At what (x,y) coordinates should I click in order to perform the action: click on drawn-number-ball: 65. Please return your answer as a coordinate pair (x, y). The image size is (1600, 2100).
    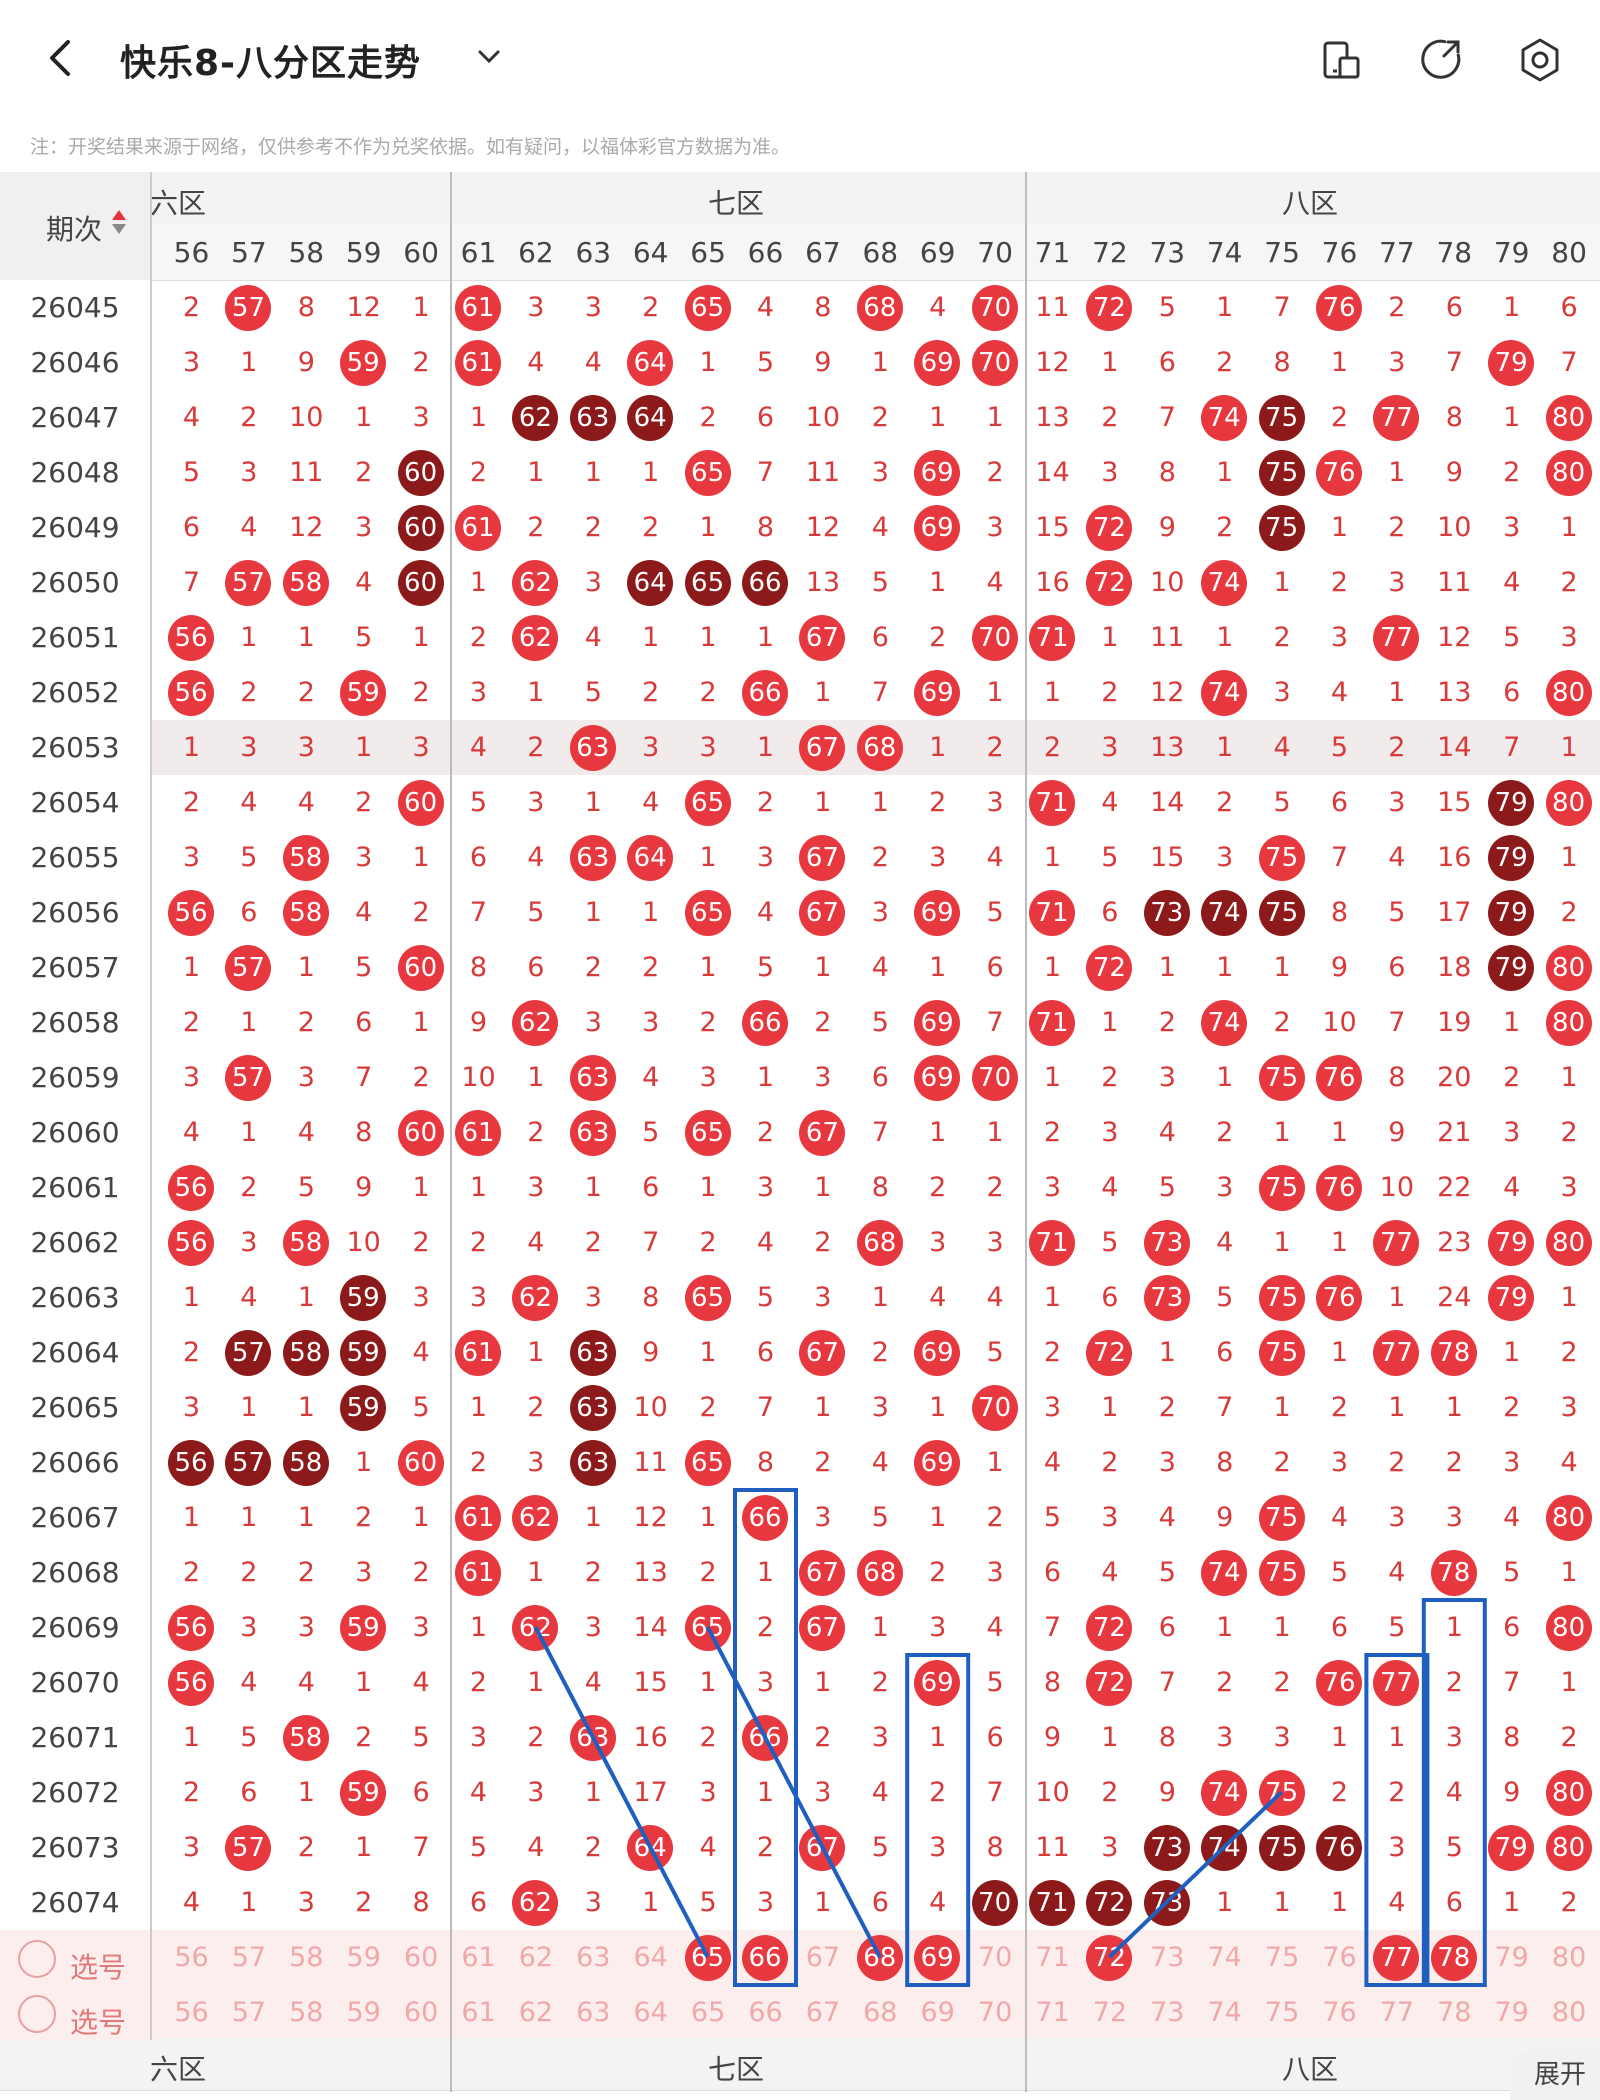
    Looking at the image, I should click on (707, 803).